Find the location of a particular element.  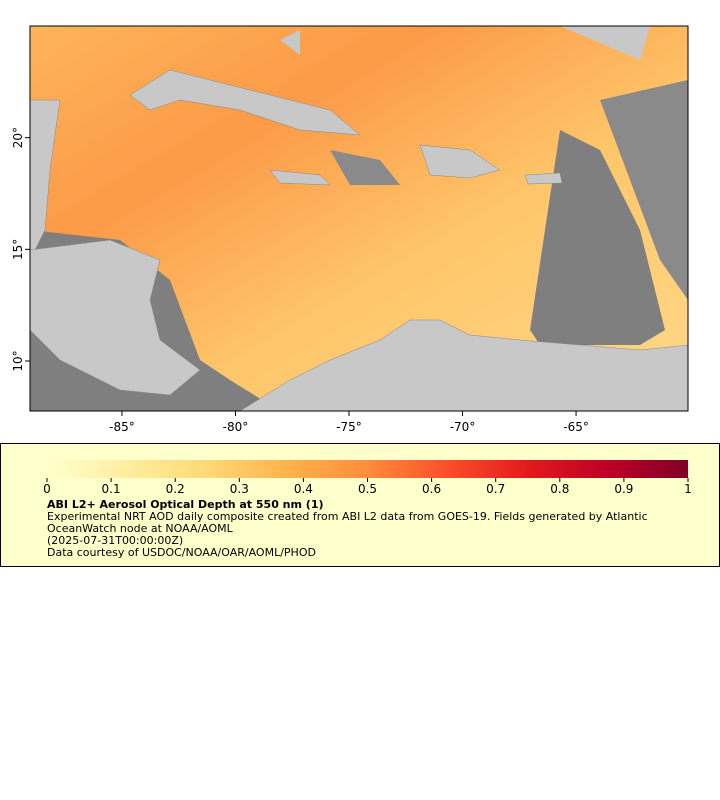

colorbar-tick-label: 0.1 is located at coordinates (111, 489).